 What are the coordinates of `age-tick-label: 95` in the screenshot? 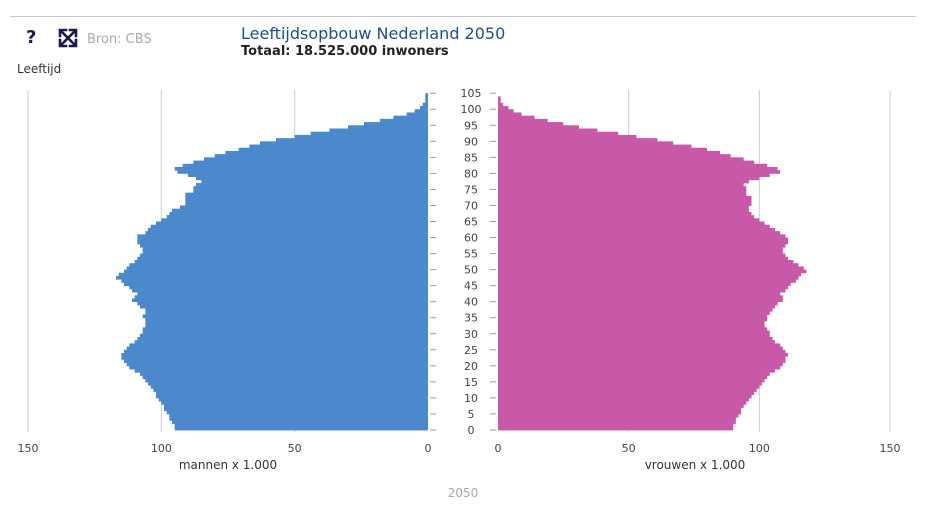 It's located at (471, 125).